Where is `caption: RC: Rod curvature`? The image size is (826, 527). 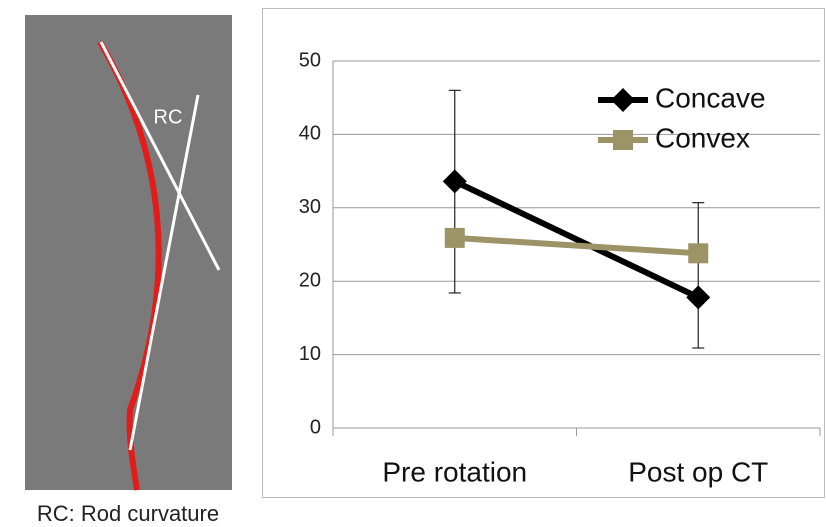 caption: RC: Rod curvature is located at coordinates (128, 513).